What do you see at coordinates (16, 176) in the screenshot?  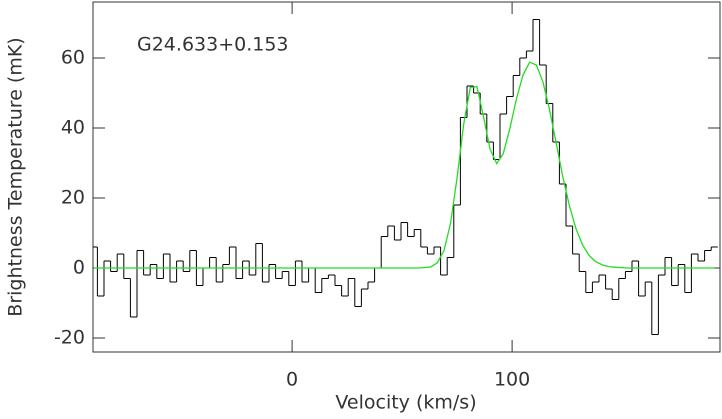 I see `y-axis-label: Brightness Temperature (mK)` at bounding box center [16, 176].